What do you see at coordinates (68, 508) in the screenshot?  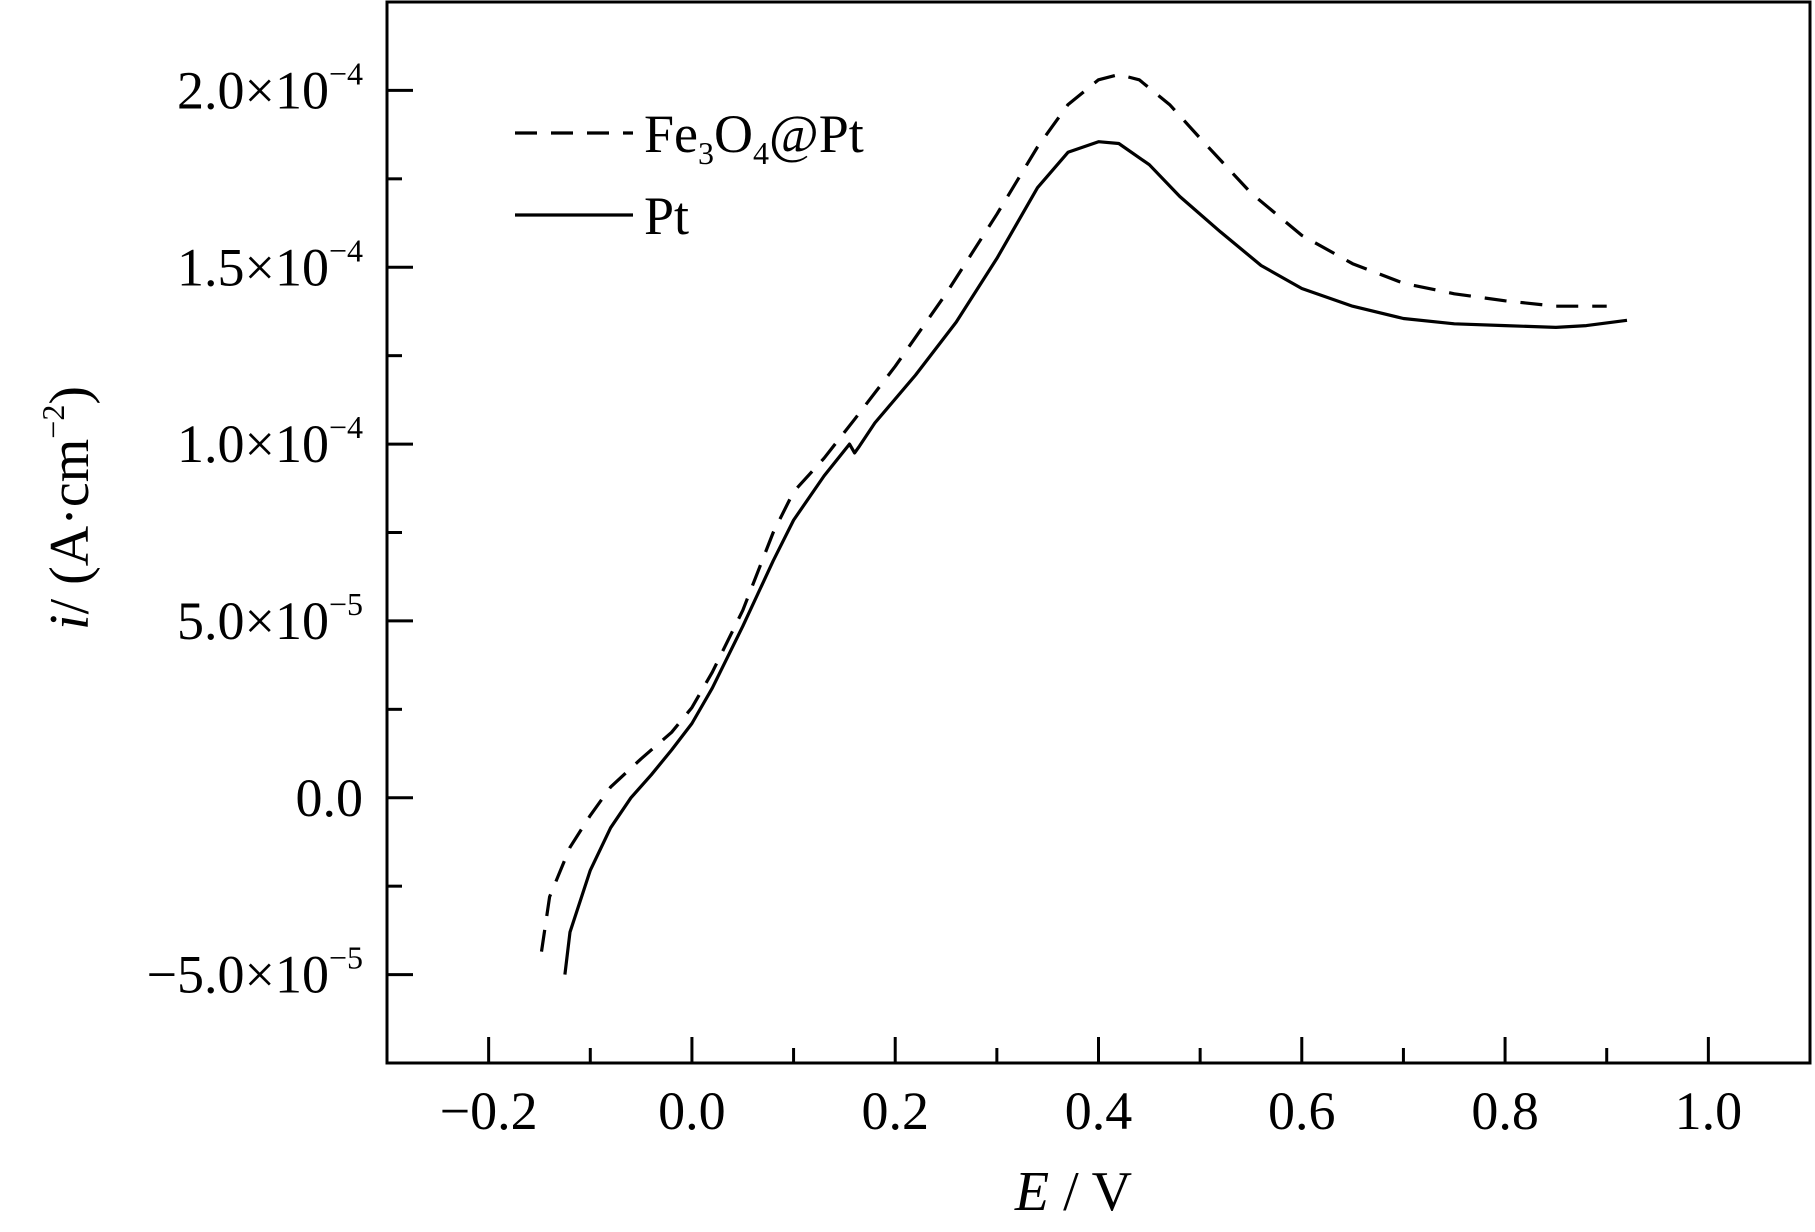 I see `y-axis-title: i/ (A·cm−2)` at bounding box center [68, 508].